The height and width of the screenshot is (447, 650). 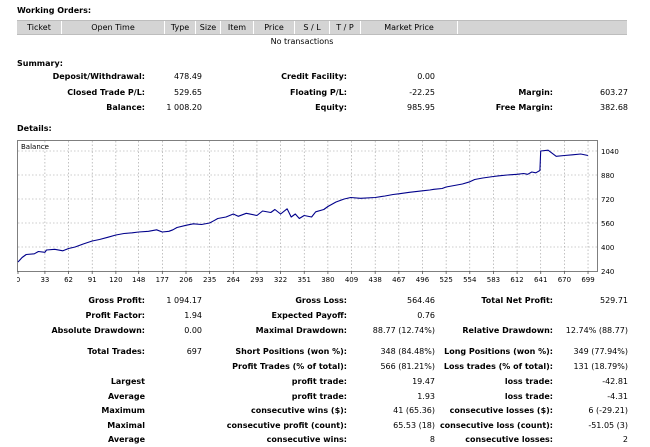 What do you see at coordinates (432, 439) in the screenshot?
I see `avg-consec-wins-value: 8` at bounding box center [432, 439].